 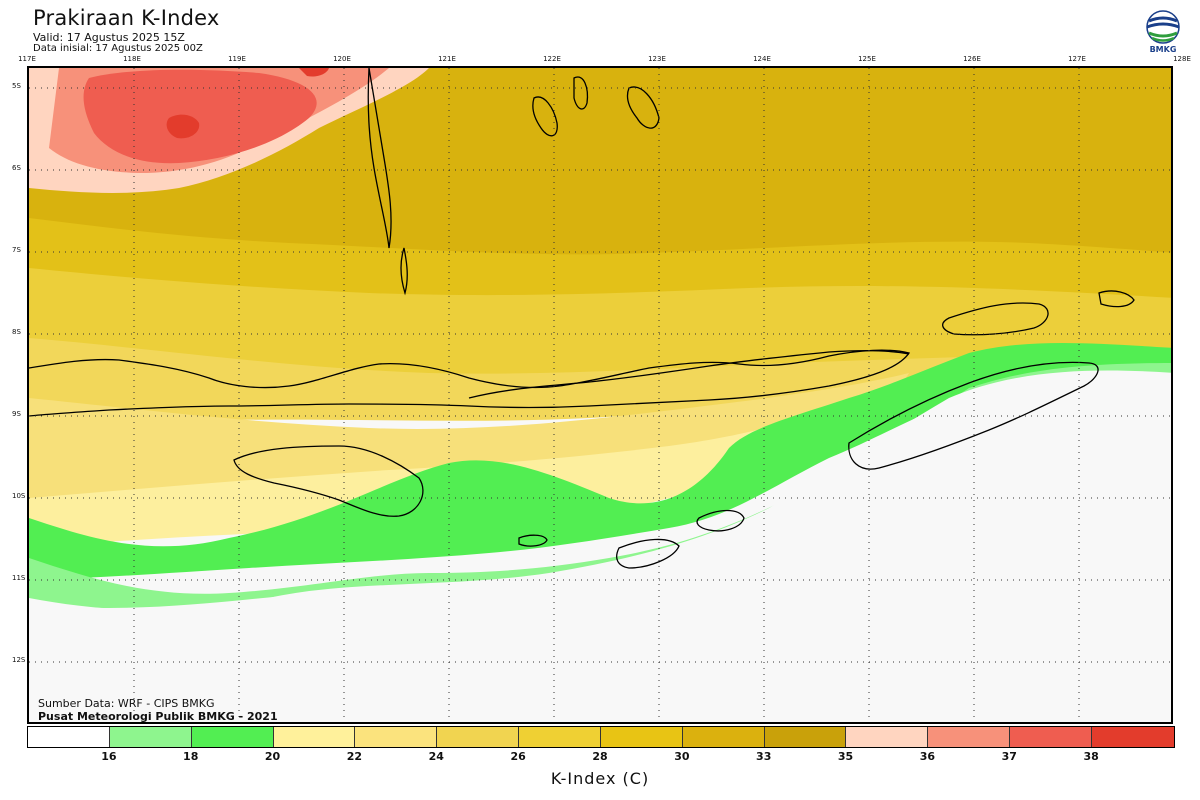 What do you see at coordinates (533, 540) in the screenshot?
I see `coast-savu-small` at bounding box center [533, 540].